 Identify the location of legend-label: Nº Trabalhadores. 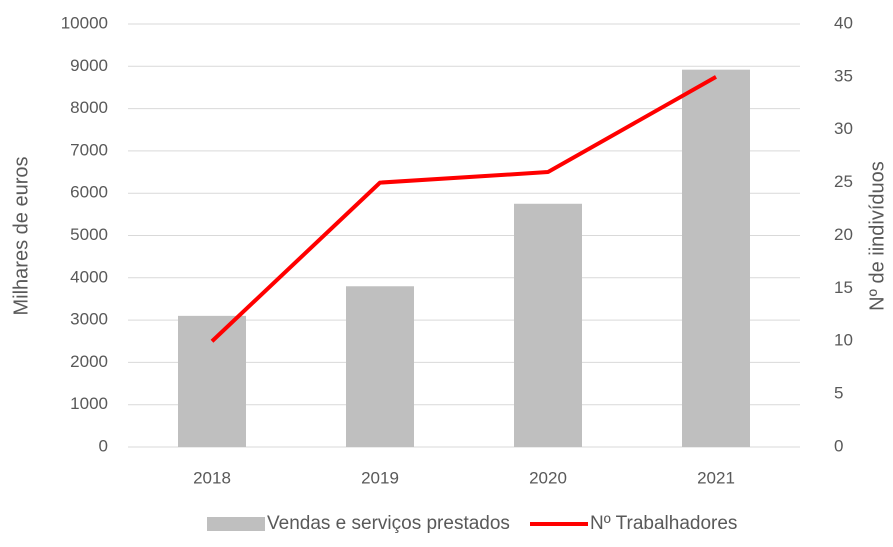
(663, 523).